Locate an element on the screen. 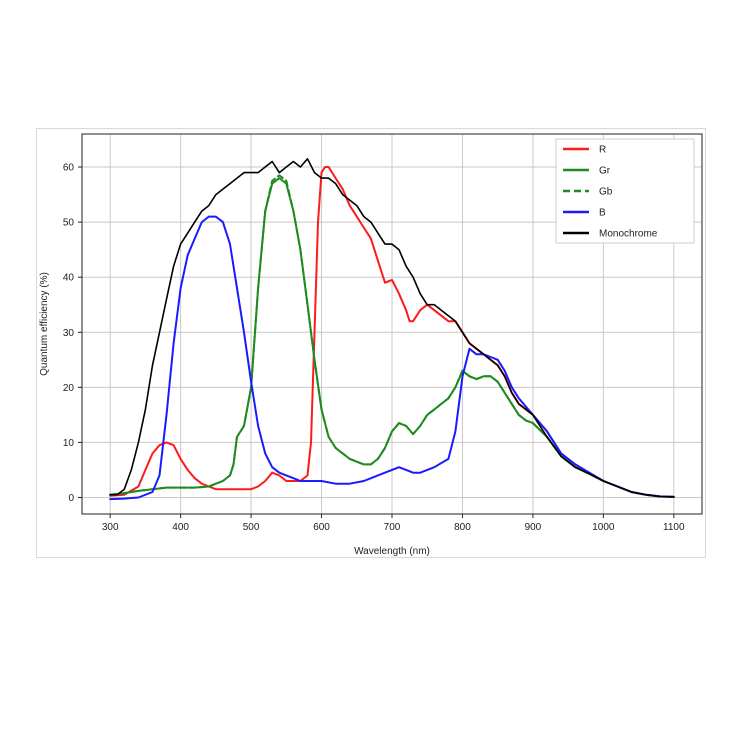 Image resolution: width=750 pixels, height=750 pixels. y-tick-label: 0 is located at coordinates (71, 498).